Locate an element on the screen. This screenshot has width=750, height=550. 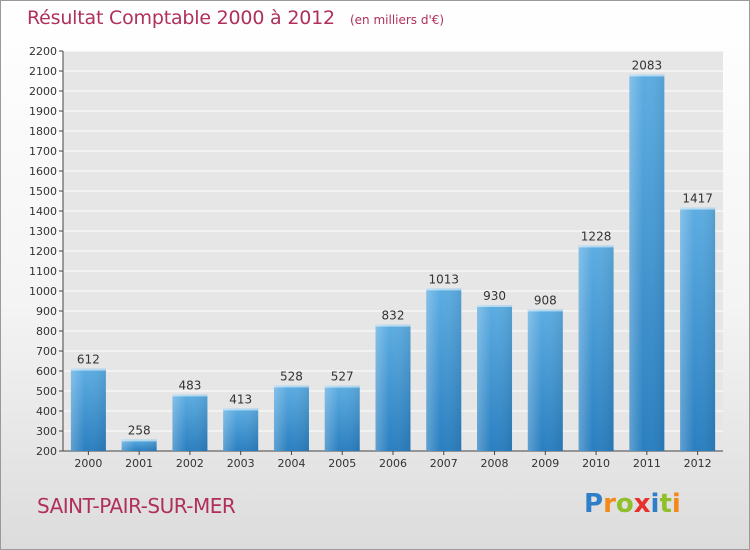
y-tick-label: 1000 is located at coordinates (43, 291).